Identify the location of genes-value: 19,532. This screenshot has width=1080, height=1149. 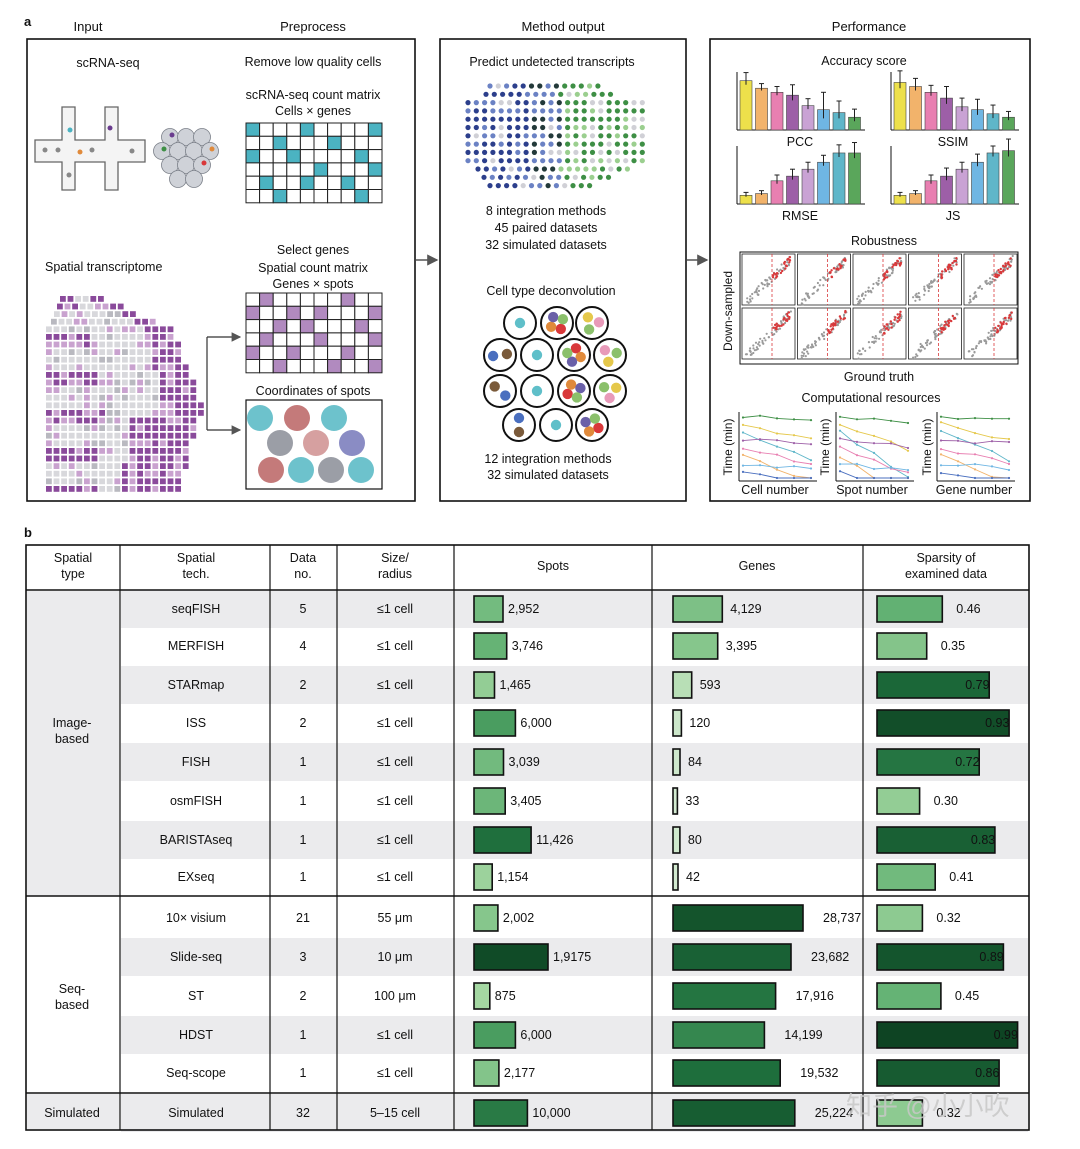
(819, 1073).